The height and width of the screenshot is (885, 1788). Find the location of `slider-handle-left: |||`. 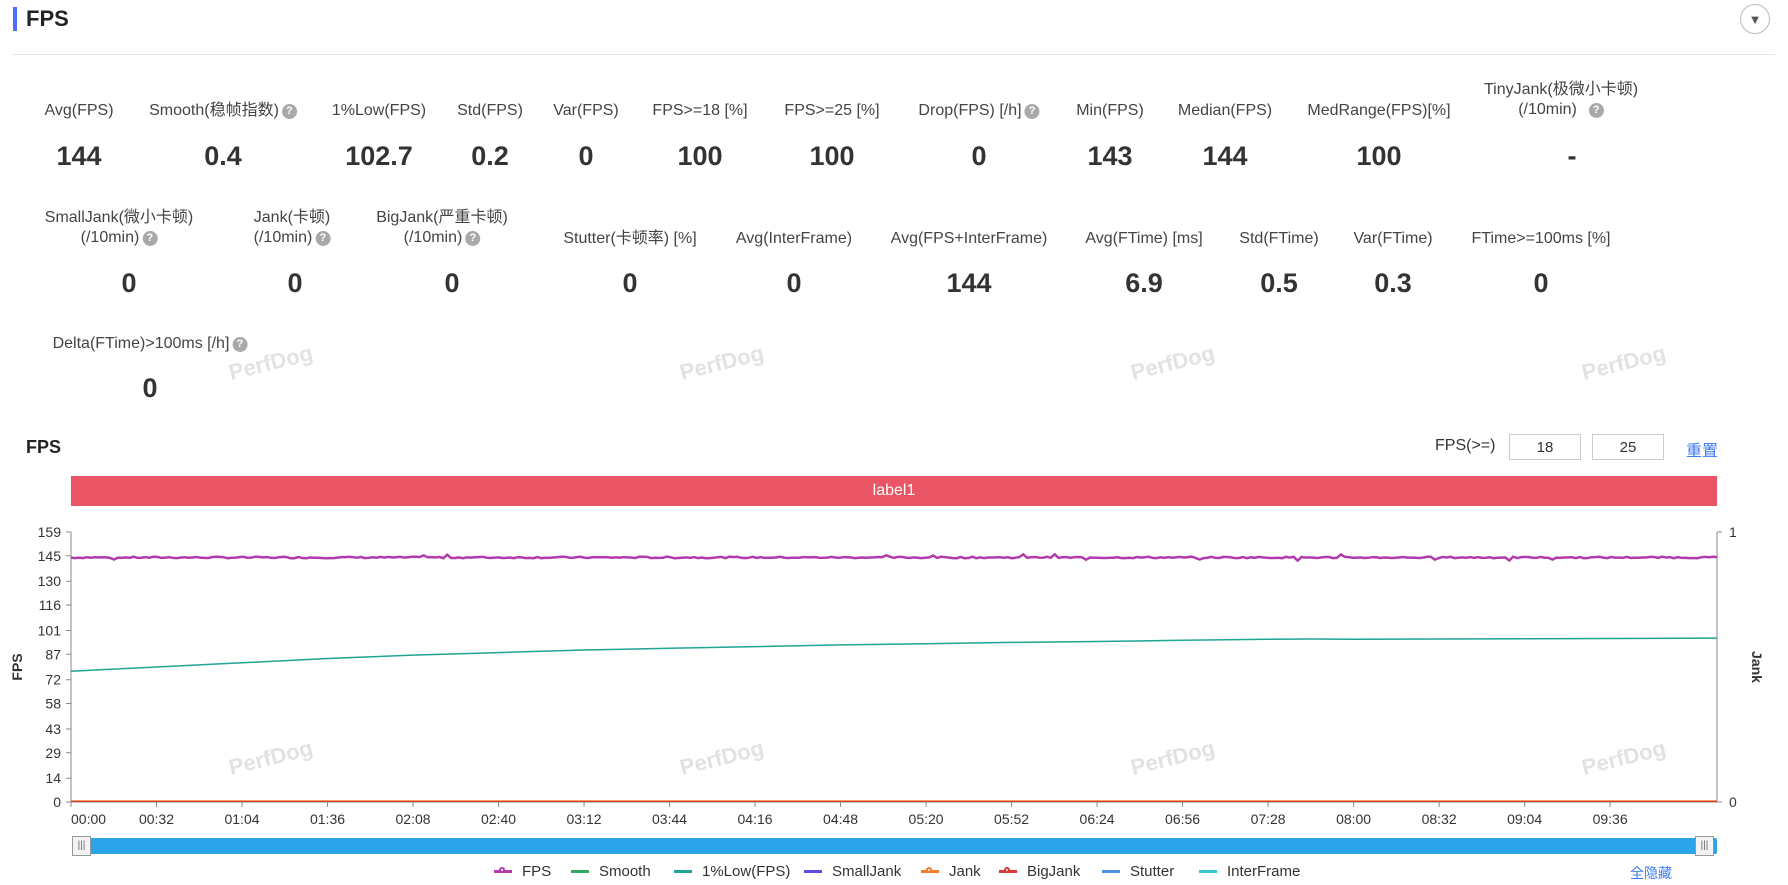

slider-handle-left: ||| is located at coordinates (81, 846).